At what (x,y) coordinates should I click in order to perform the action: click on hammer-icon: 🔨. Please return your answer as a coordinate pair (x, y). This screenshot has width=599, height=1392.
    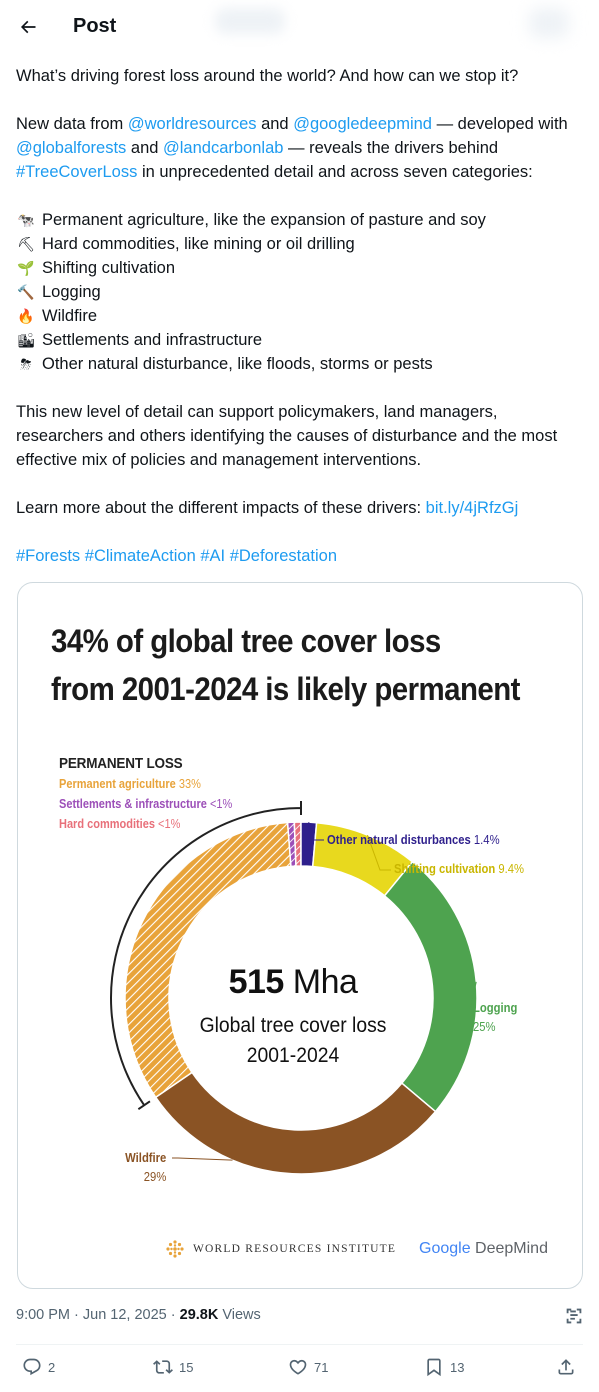
    Looking at the image, I should click on (26, 292).